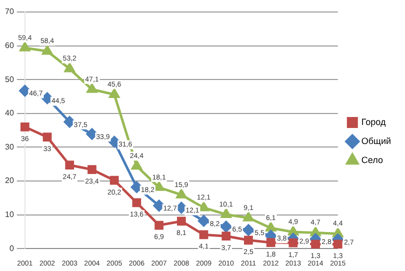 This screenshot has width=405, height=271. What do you see at coordinates (11, 248) in the screenshot?
I see `y-tick-label: 0` at bounding box center [11, 248].